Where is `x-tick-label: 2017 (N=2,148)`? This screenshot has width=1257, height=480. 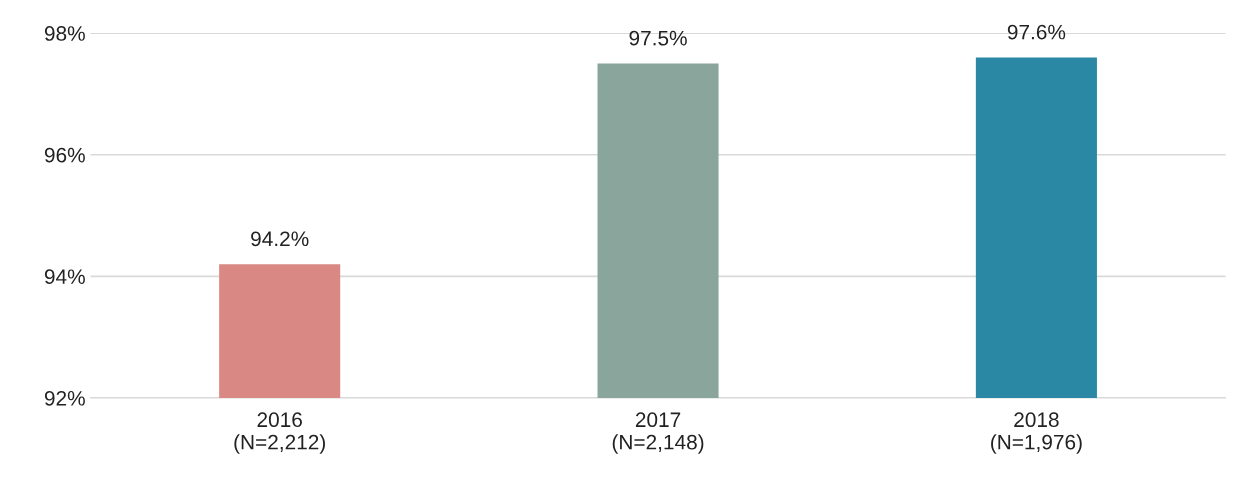
x-tick-label: 2017 (N=2,148) is located at coordinates (658, 433).